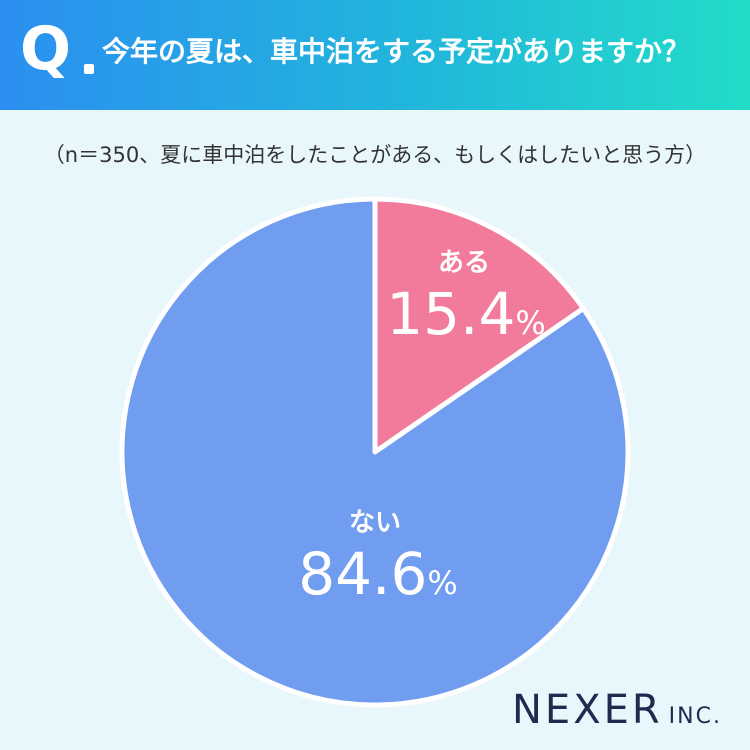  I want to click on q-mark: Q, so click(46, 49).